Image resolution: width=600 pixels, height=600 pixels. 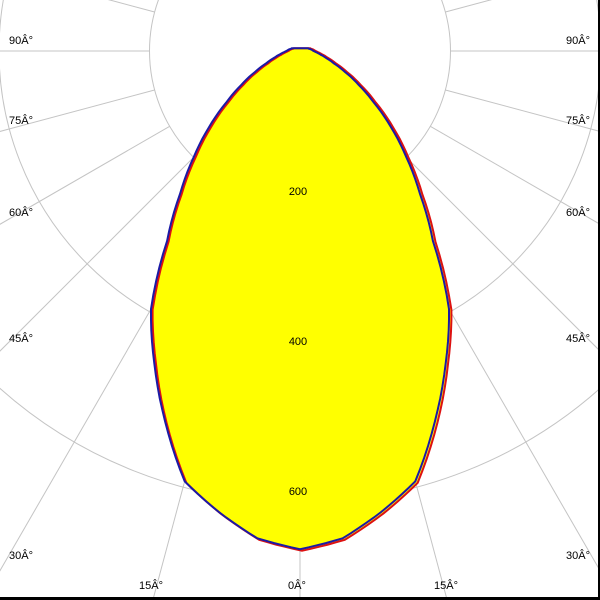 I want to click on ring-label-400: 400, so click(x=298, y=342).